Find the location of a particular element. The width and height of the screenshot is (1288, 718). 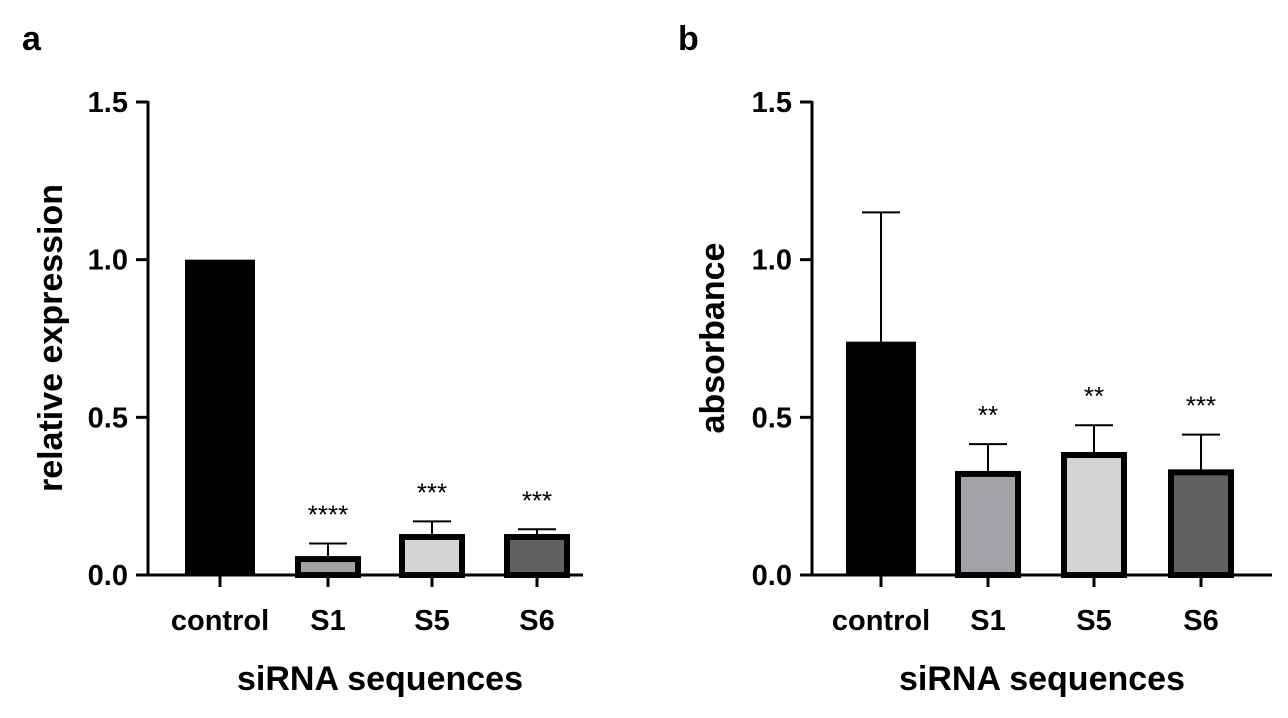

panel-a-significance-S5: *** is located at coordinates (432, 492).